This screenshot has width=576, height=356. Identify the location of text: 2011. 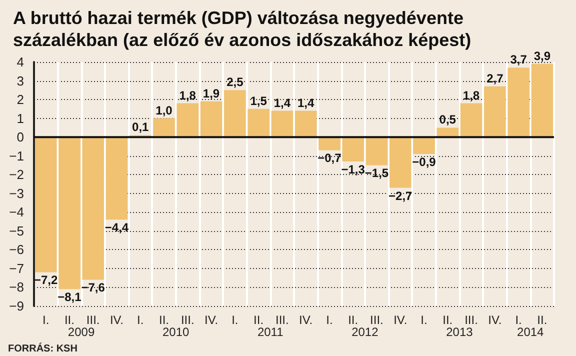
(270, 332).